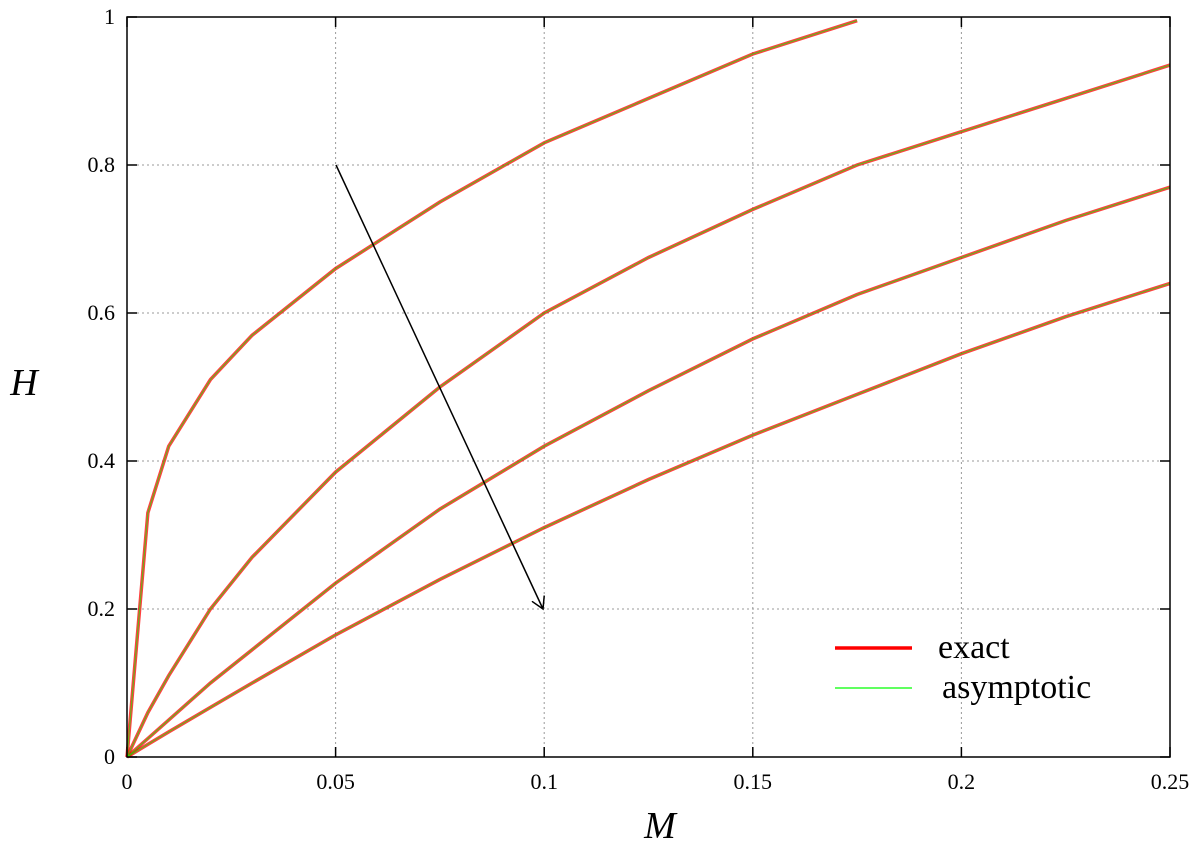 This screenshot has width=1200, height=849. What do you see at coordinates (102, 460) in the screenshot?
I see `y-tick-label: 0.4` at bounding box center [102, 460].